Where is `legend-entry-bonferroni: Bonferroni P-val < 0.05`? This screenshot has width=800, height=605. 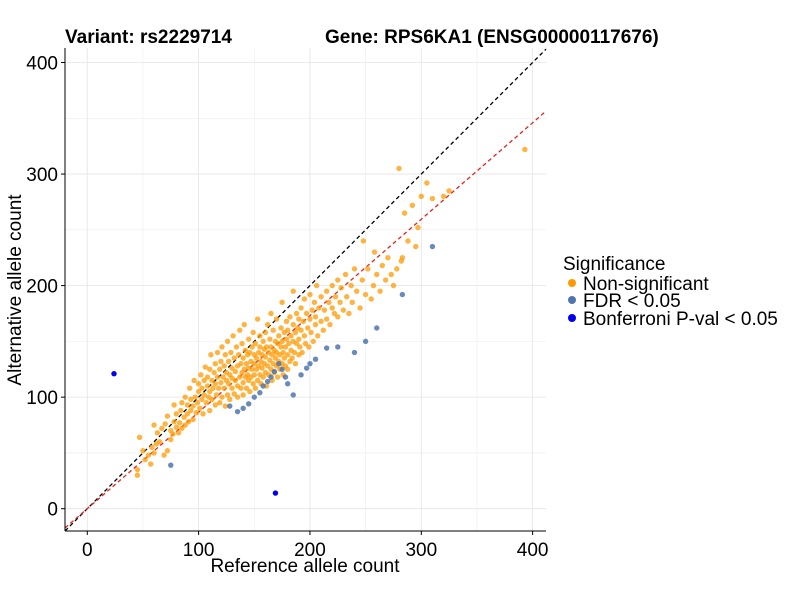 legend-entry-bonferroni: Bonferroni P-val < 0.05 is located at coordinates (673, 319).